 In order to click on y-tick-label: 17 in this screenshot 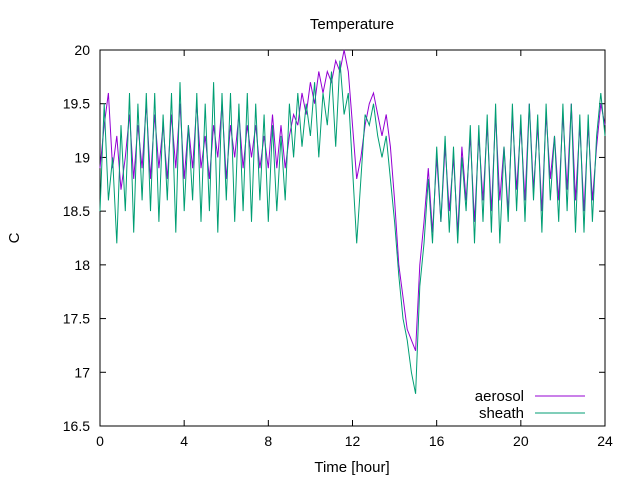, I will do `click(82, 372)`.